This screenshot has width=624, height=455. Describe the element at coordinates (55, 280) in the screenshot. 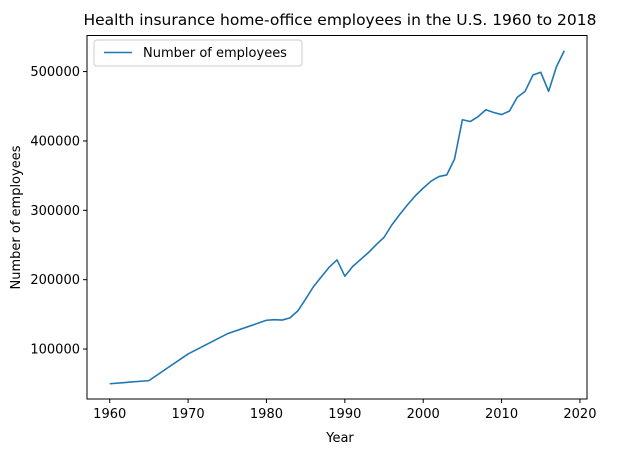

I see `y-tick-label: 200000` at that location.